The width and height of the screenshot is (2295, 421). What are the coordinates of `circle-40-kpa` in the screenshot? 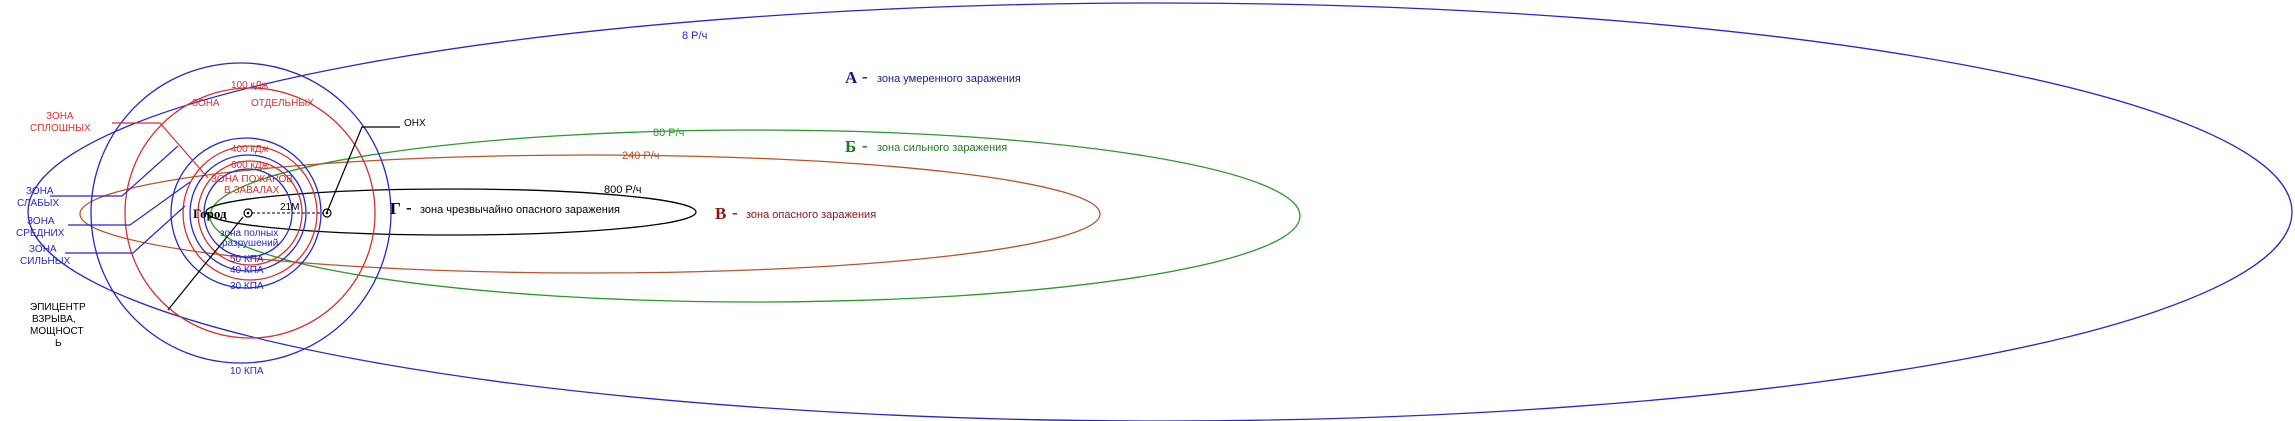 It's located at (248, 213).